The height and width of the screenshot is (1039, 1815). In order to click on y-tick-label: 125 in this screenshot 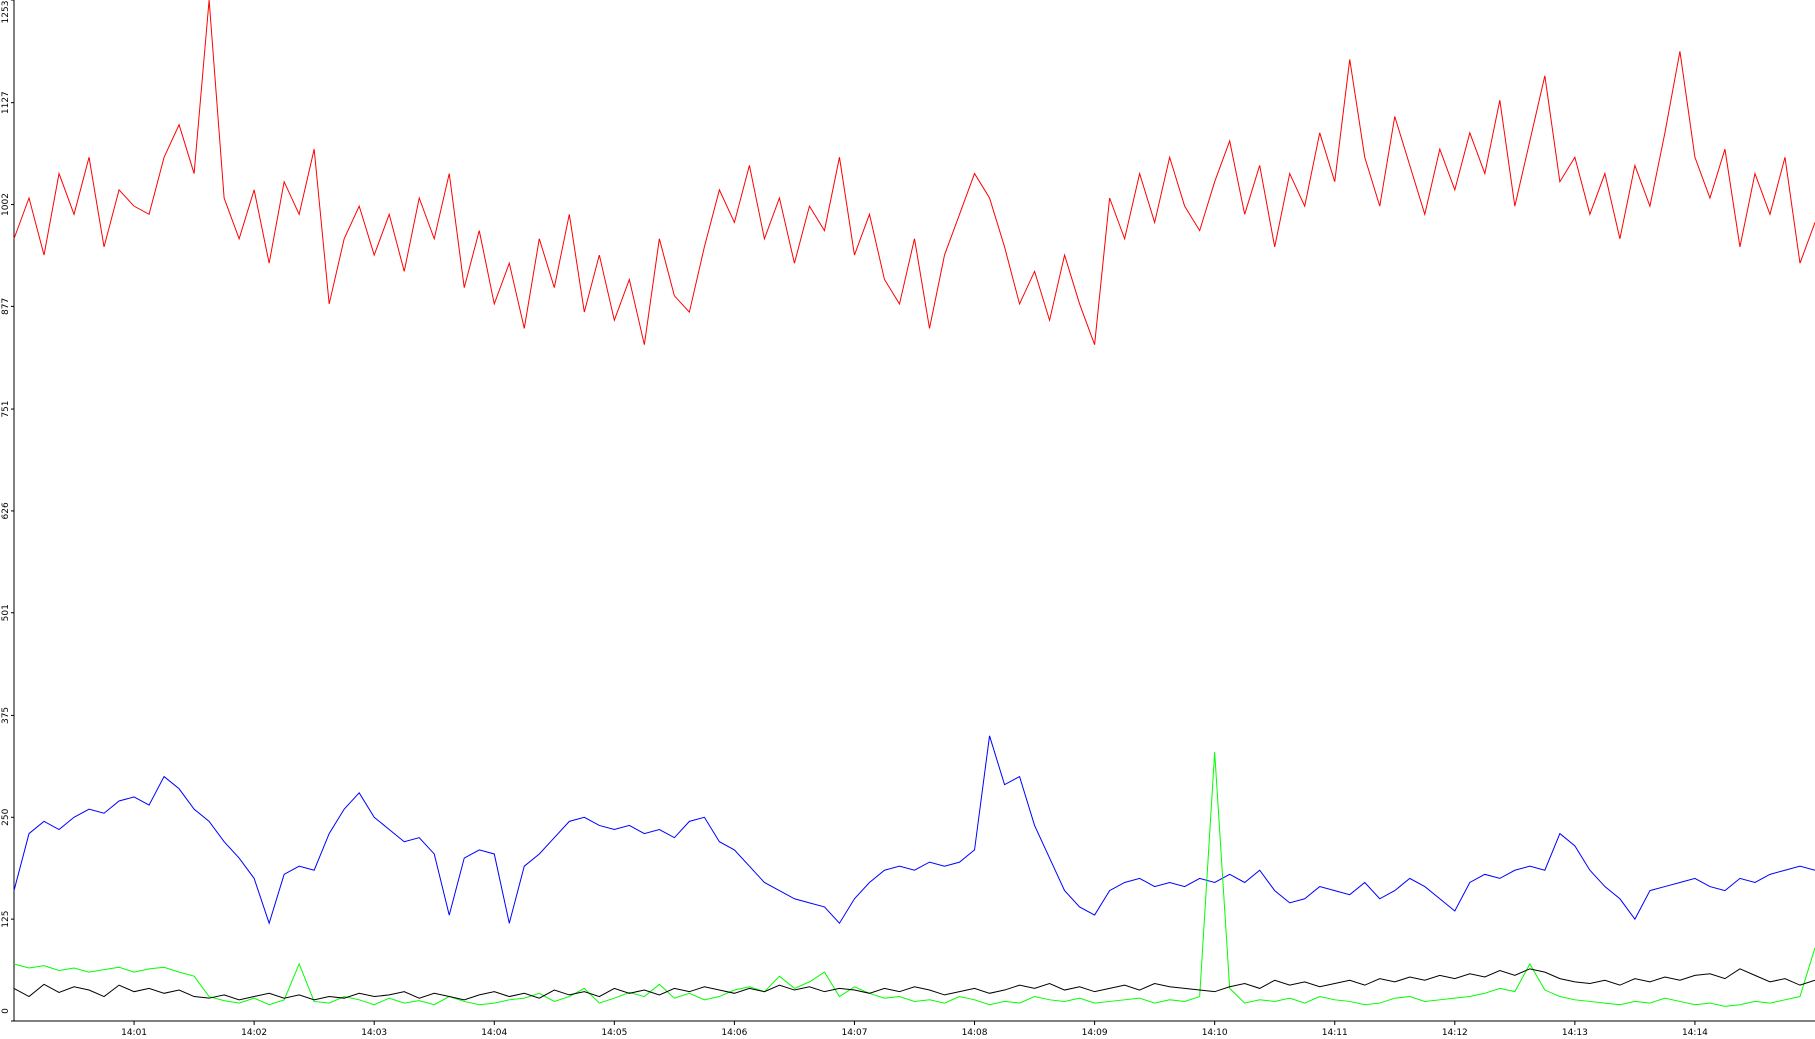, I will do `click(6, 919)`.